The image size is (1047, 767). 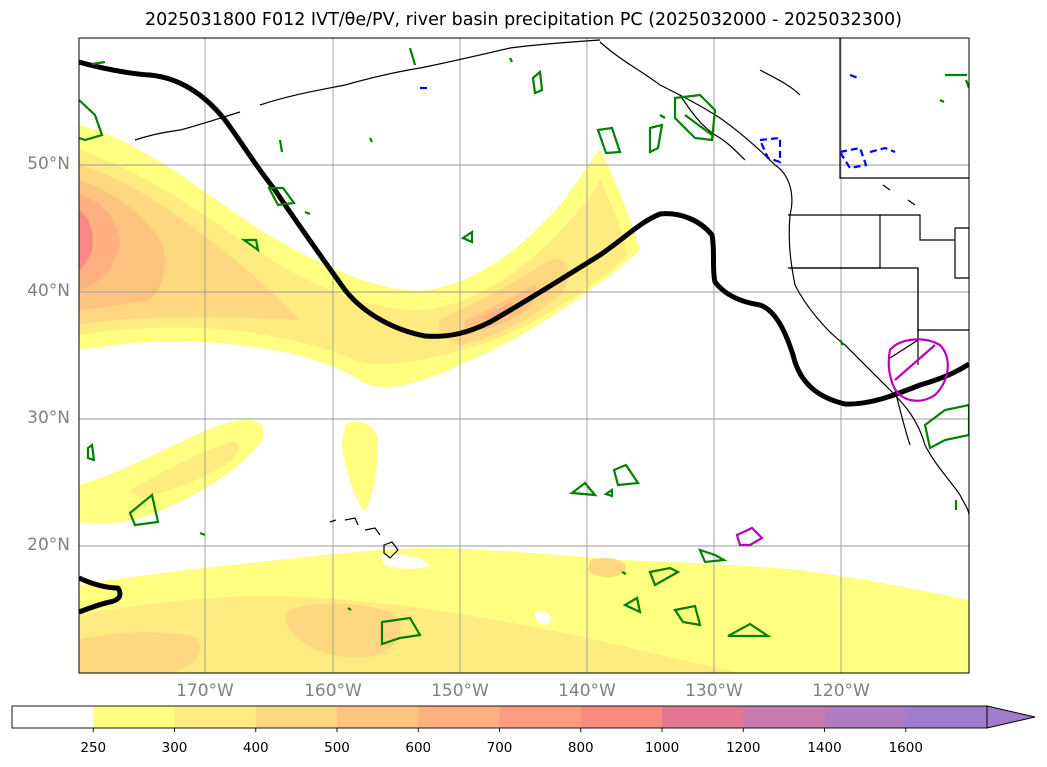 What do you see at coordinates (842, 442) in the screenshot?
I see `precip-contours` at bounding box center [842, 442].